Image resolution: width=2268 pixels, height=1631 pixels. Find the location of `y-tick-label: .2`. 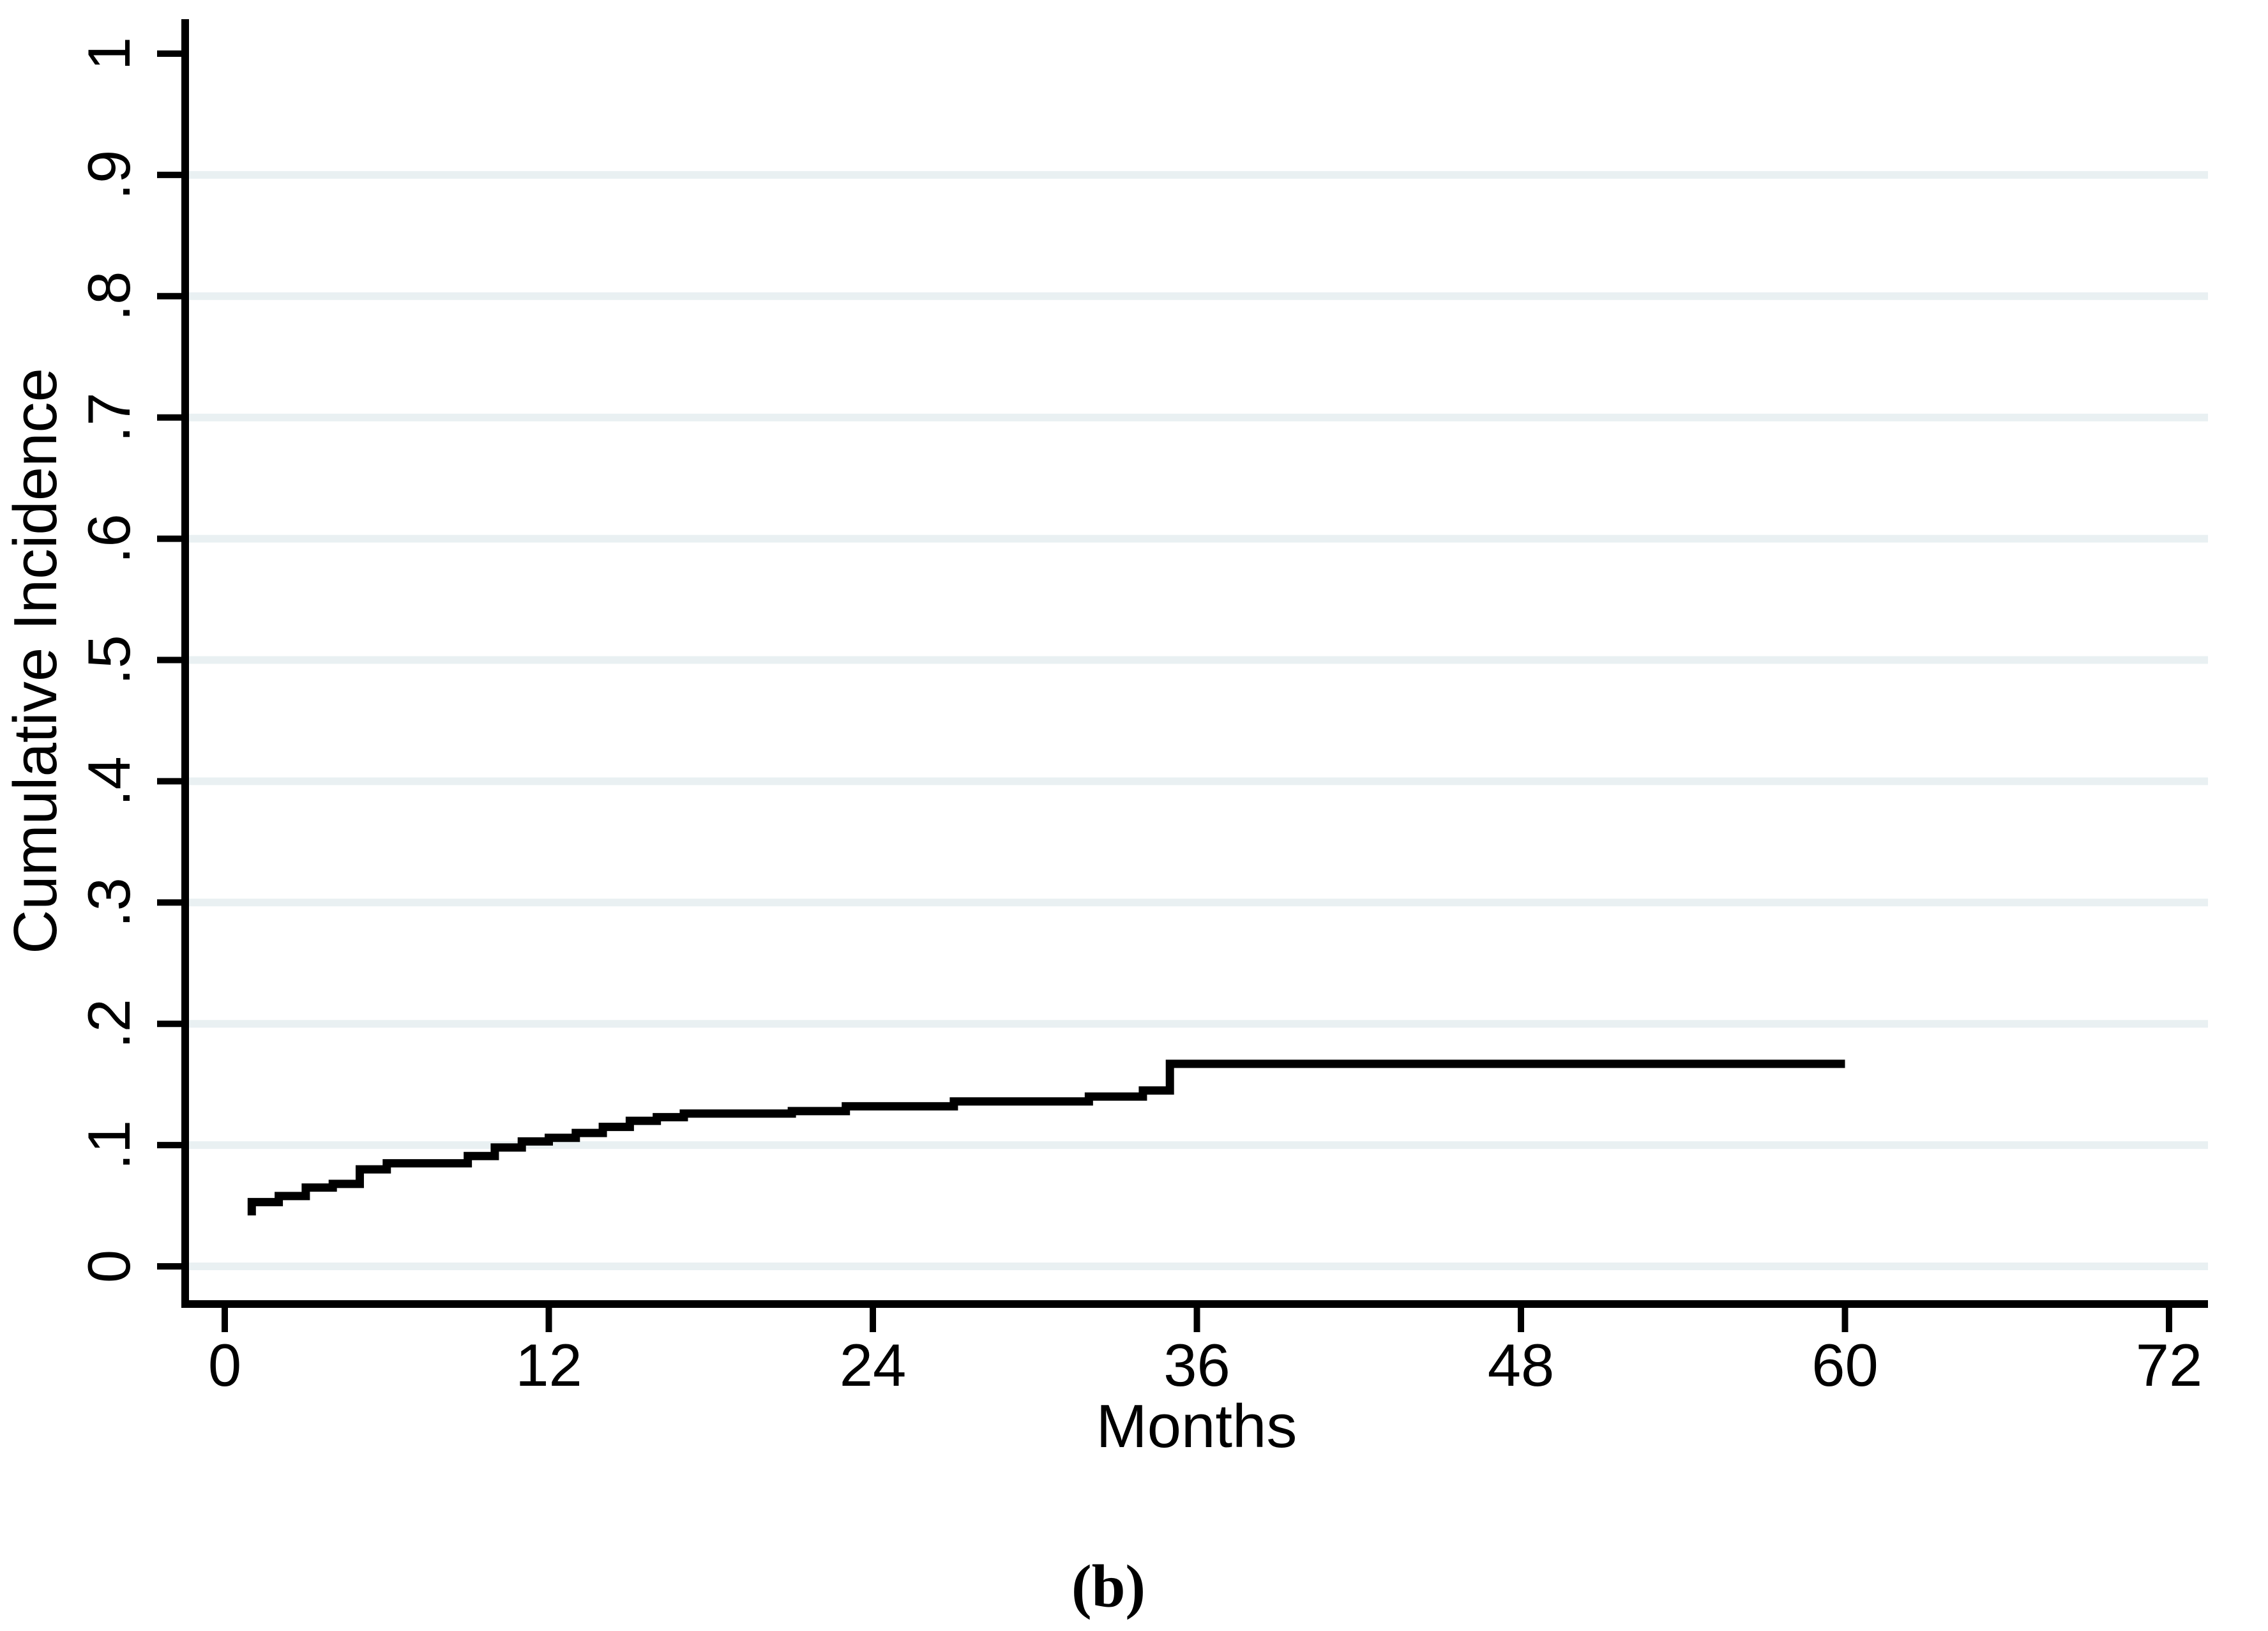

y-tick-label: .2 is located at coordinates (108, 1024).